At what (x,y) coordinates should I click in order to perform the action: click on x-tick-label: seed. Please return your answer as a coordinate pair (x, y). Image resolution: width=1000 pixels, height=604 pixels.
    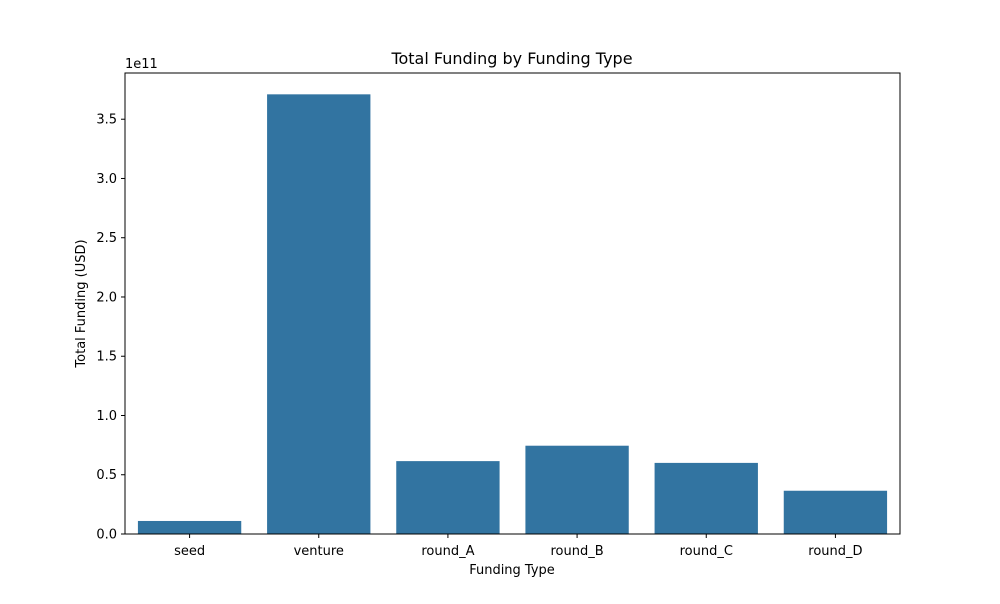
    Looking at the image, I should click on (189, 551).